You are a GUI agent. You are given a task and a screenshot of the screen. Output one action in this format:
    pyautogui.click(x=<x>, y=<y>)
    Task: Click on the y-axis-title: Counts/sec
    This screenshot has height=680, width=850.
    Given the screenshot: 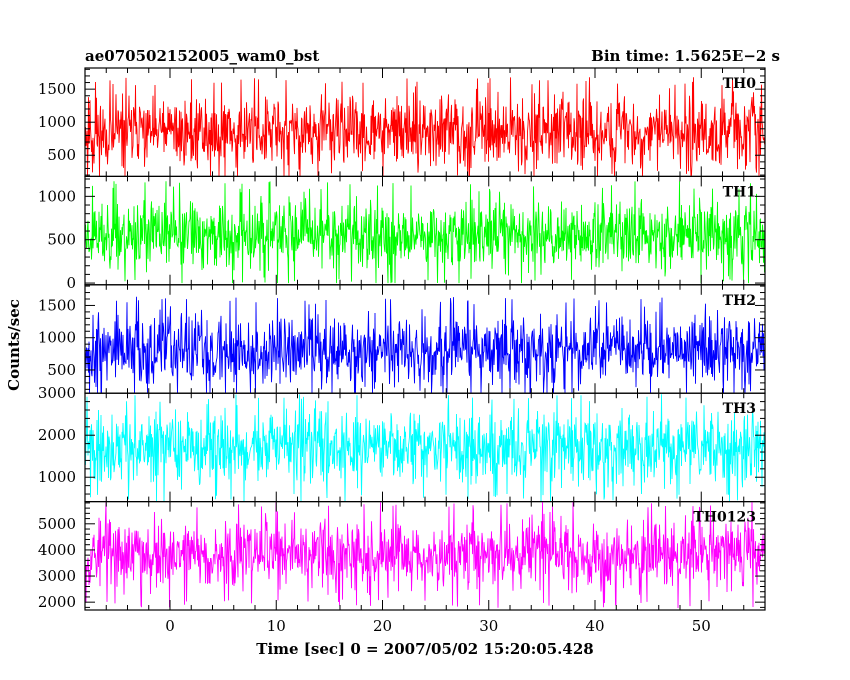 What is the action you would take?
    pyautogui.click(x=14, y=345)
    